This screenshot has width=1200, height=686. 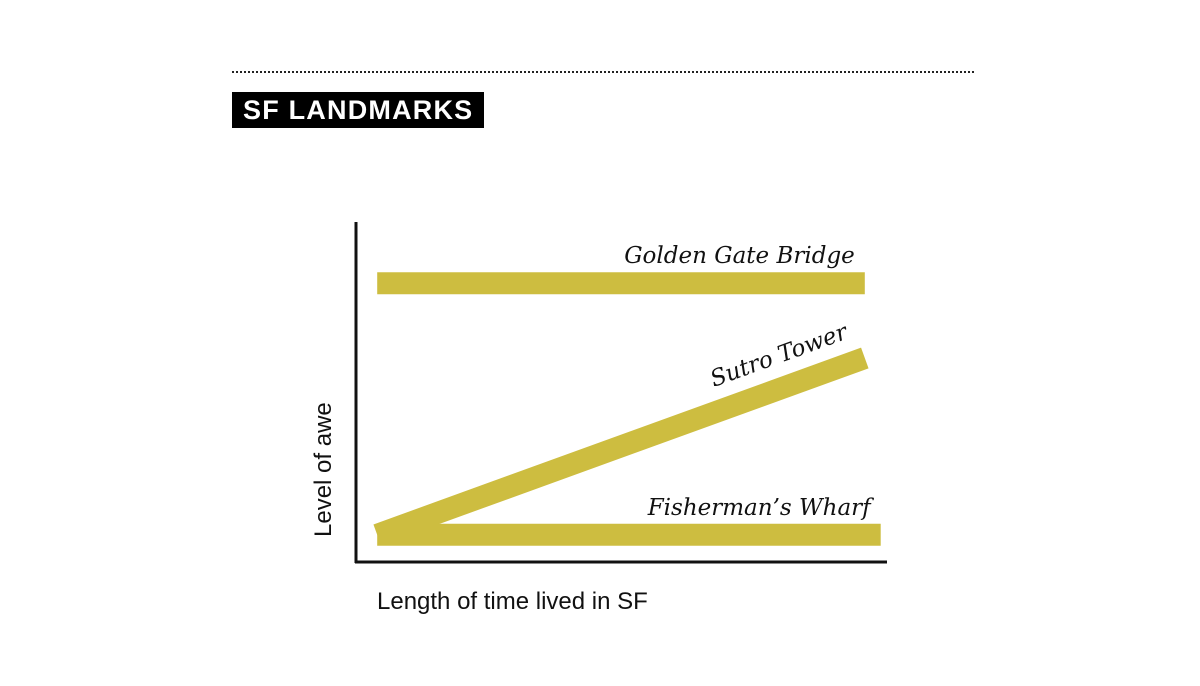 What do you see at coordinates (512, 601) in the screenshot?
I see `x-axis-label: Length of time lived in SF` at bounding box center [512, 601].